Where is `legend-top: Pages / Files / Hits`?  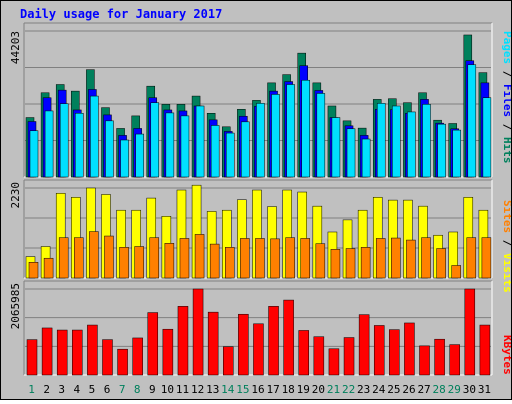
legend-top: Pages / Files / Hits is located at coordinates (506, 97).